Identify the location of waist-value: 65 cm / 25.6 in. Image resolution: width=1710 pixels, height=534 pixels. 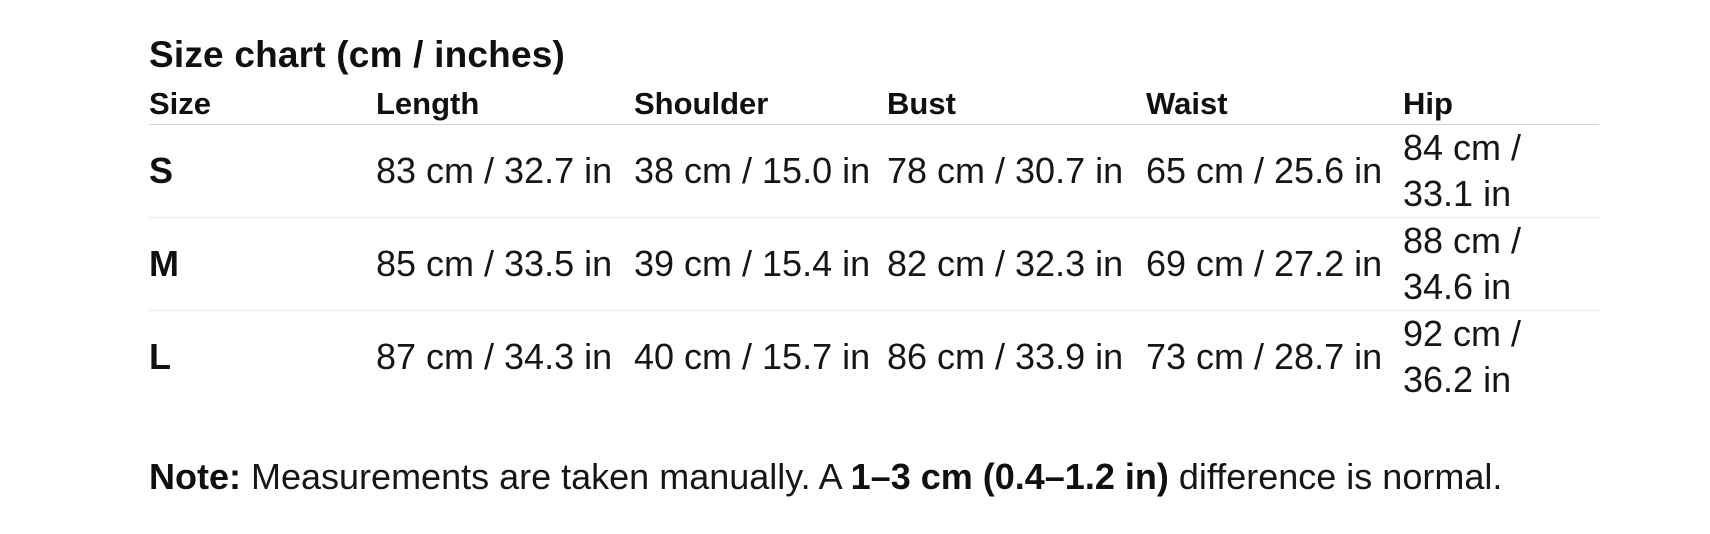
(1264, 170).